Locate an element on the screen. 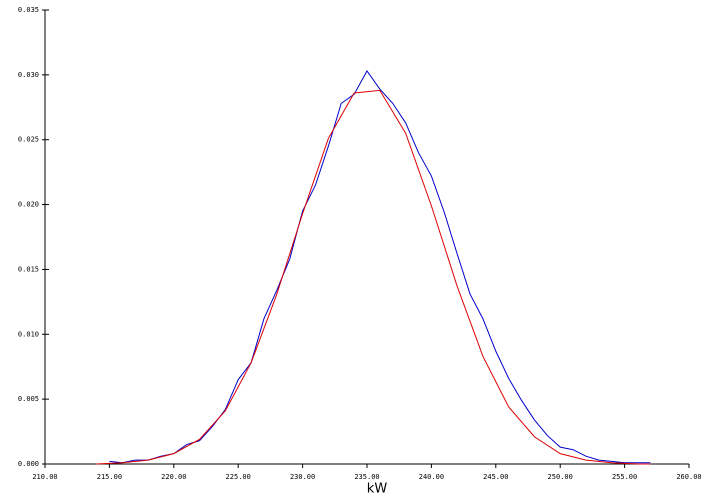 The height and width of the screenshot is (497, 703). y-tick-label: 0.020 is located at coordinates (28, 205).